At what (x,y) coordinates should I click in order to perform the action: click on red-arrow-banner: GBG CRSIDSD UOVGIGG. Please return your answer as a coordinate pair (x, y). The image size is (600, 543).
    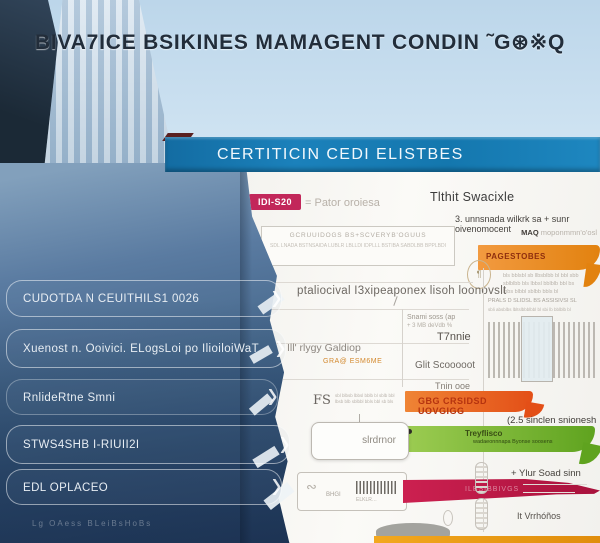
    Looking at the image, I should click on (469, 403).